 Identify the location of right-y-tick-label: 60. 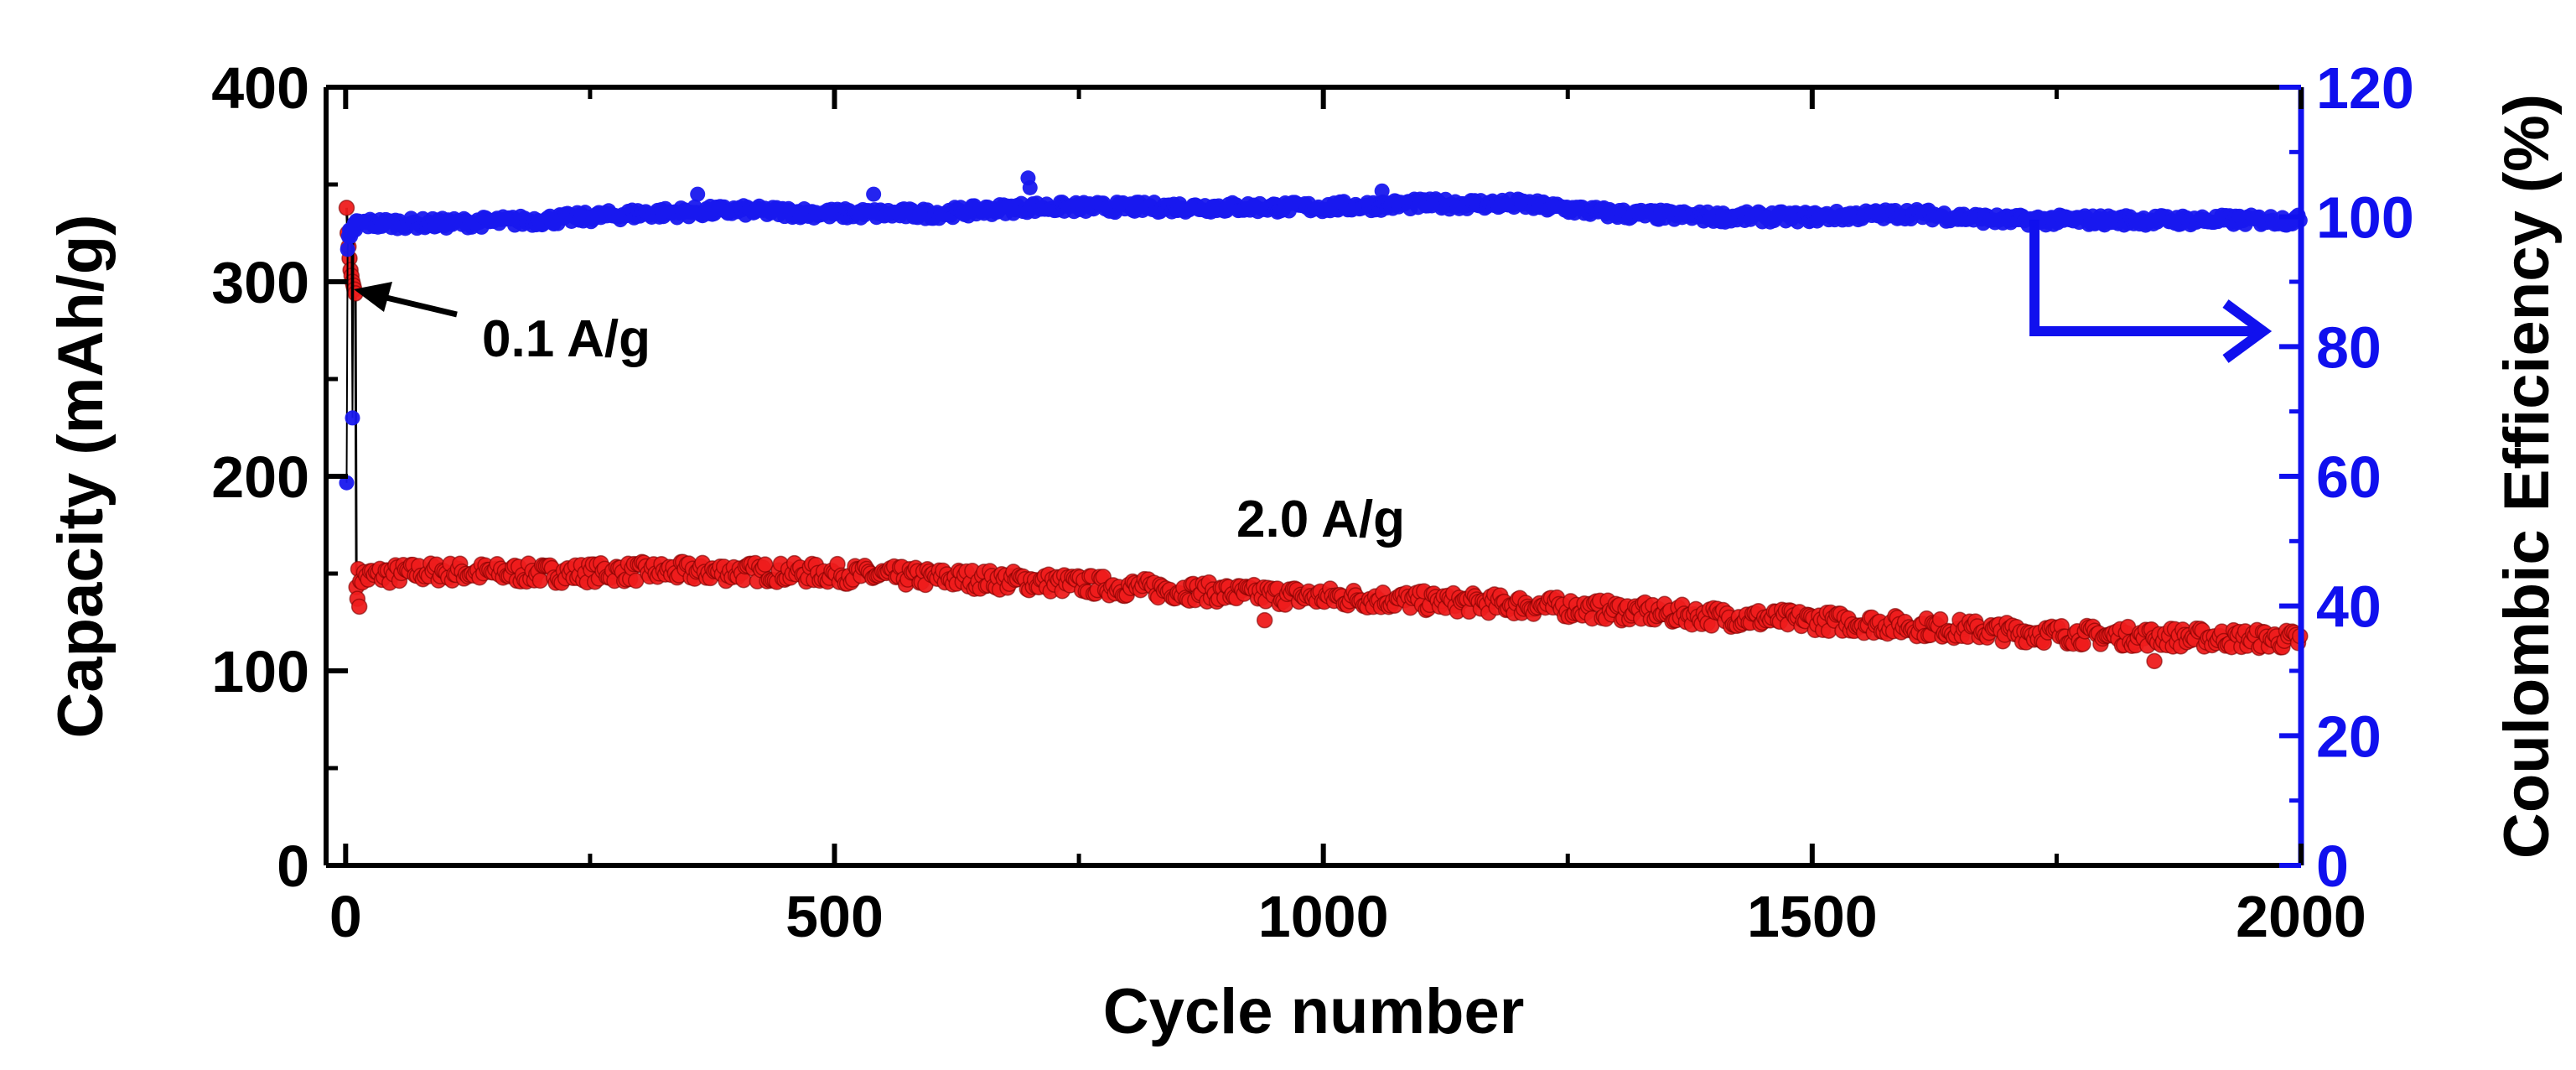
(2349, 477).